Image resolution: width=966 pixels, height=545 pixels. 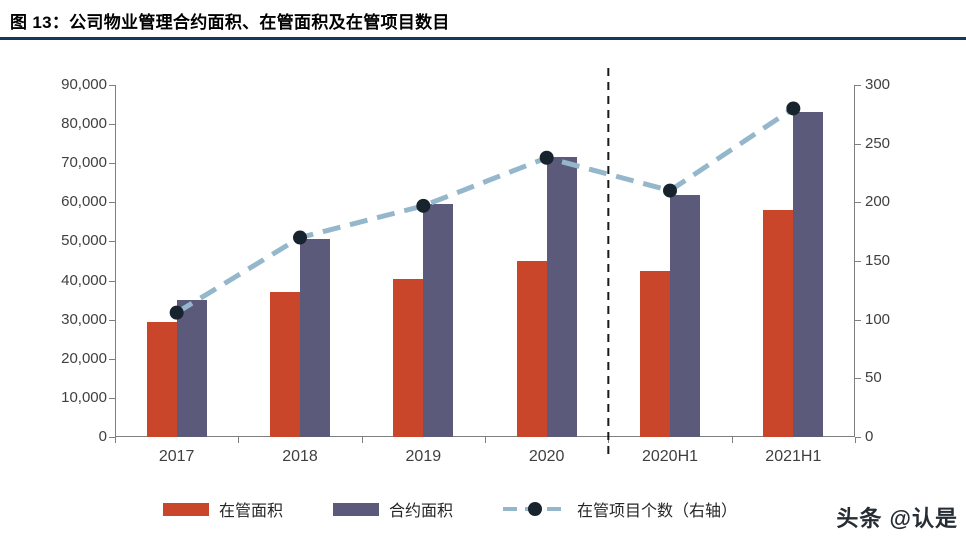 I want to click on legend-item-managed-area: 在管面积, so click(x=222, y=509).